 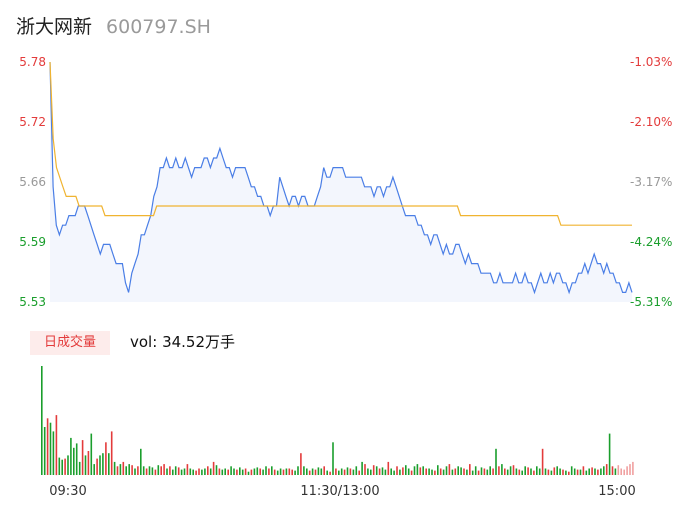 What do you see at coordinates (144, 342) in the screenshot?
I see `volume-label: vol:` at bounding box center [144, 342].